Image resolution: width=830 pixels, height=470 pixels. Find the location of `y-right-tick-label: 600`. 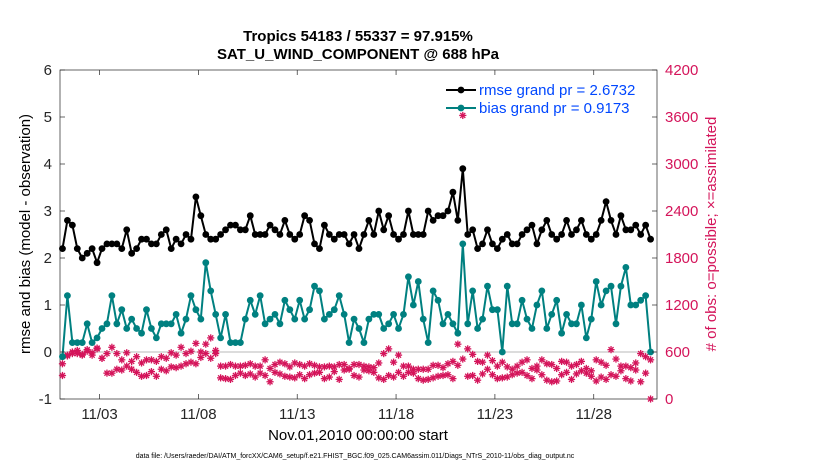

y-right-tick-label: 600 is located at coordinates (677, 352).